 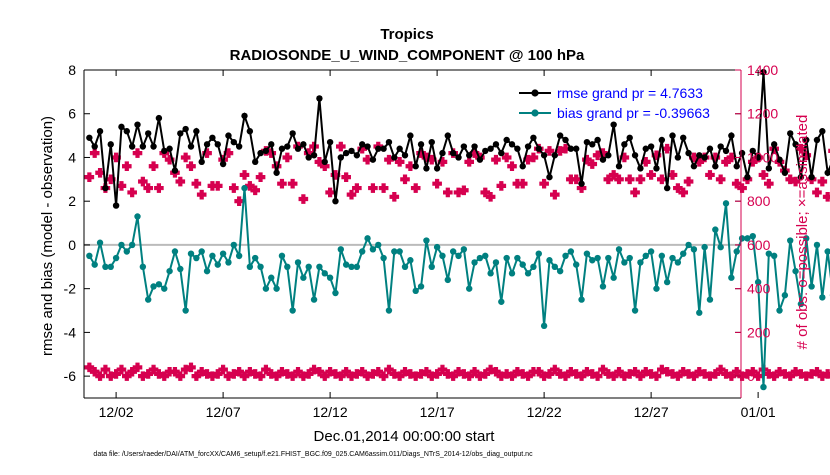 What do you see at coordinates (759, 245) in the screenshot?
I see `y2-tick-label: 600` at bounding box center [759, 245].